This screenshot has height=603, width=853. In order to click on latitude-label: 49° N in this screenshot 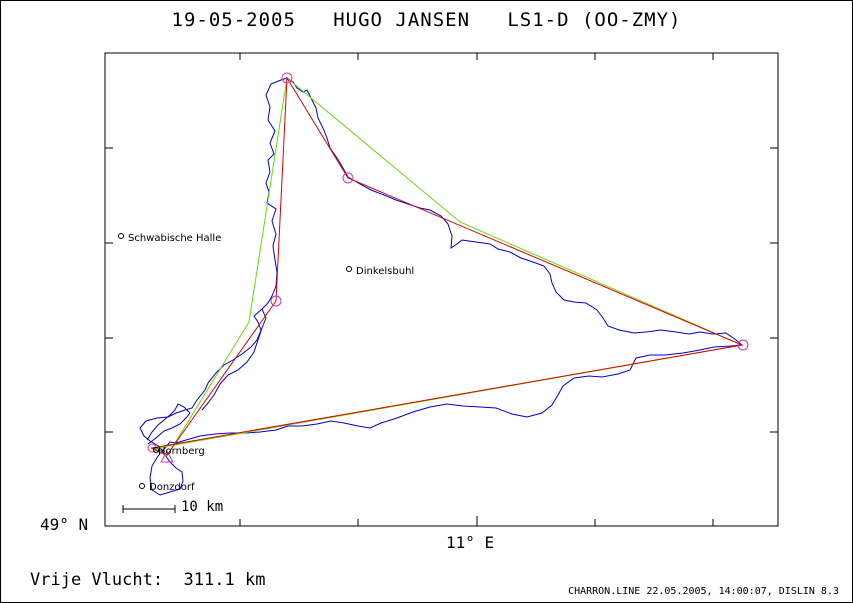, I will do `click(64, 524)`.